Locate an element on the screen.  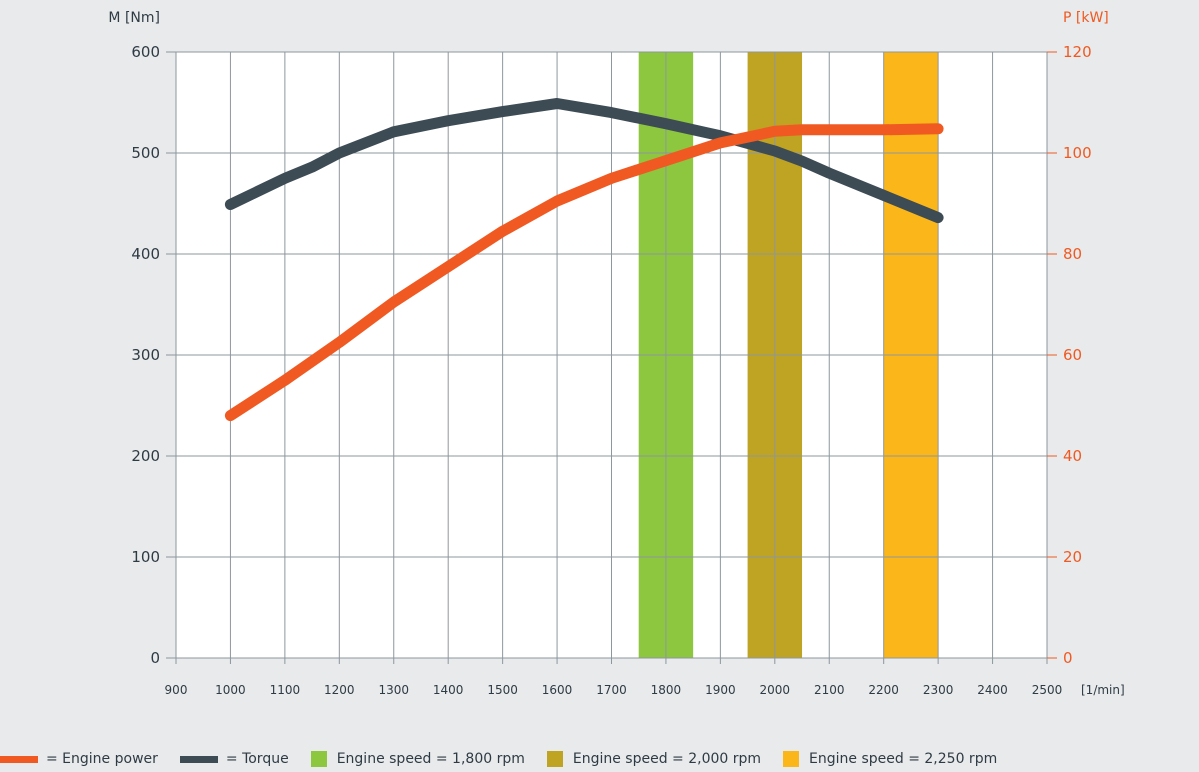
left-tick-label-200: 200 is located at coordinates (145, 456).